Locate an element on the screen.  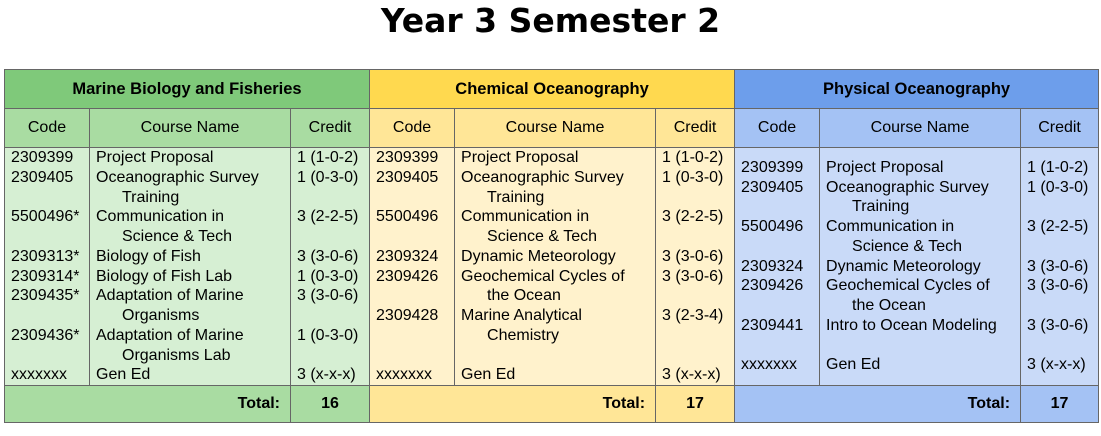
program-header-chemical-oceanography: Chemical Oceanography is located at coordinates (552, 89).